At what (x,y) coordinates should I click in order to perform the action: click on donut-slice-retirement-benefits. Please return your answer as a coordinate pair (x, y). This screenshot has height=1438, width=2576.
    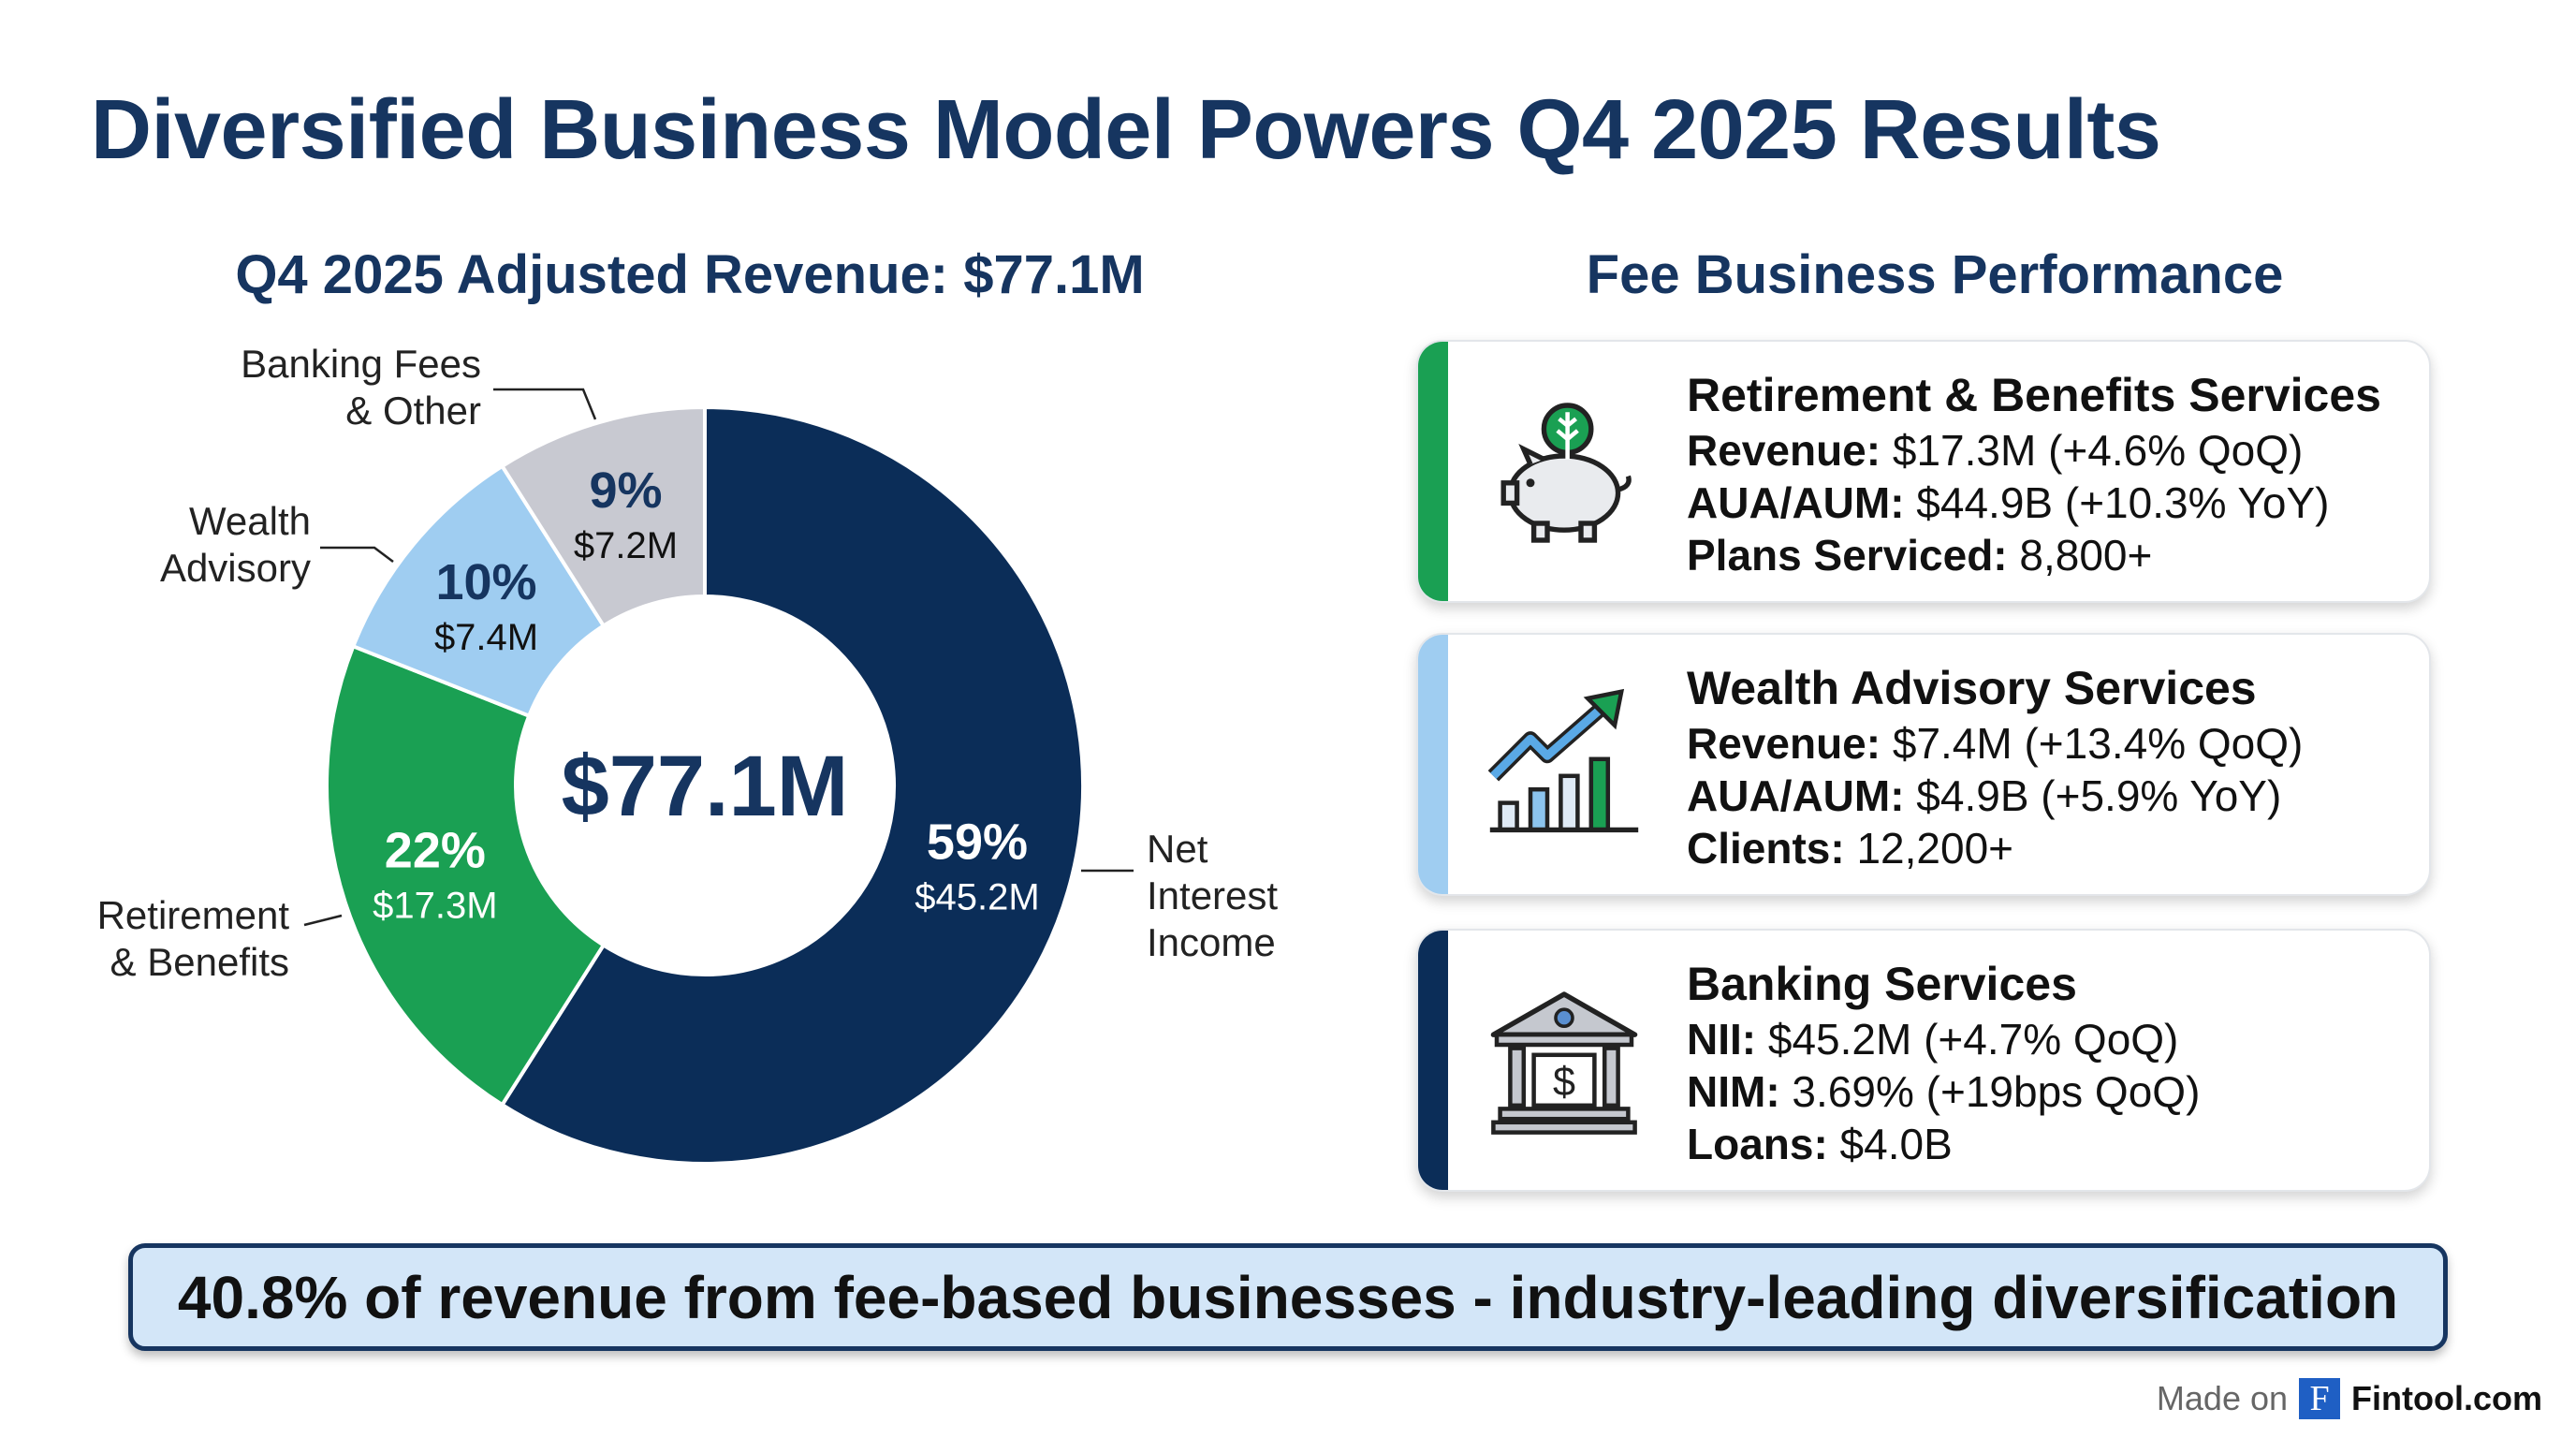
    Looking at the image, I should click on (466, 875).